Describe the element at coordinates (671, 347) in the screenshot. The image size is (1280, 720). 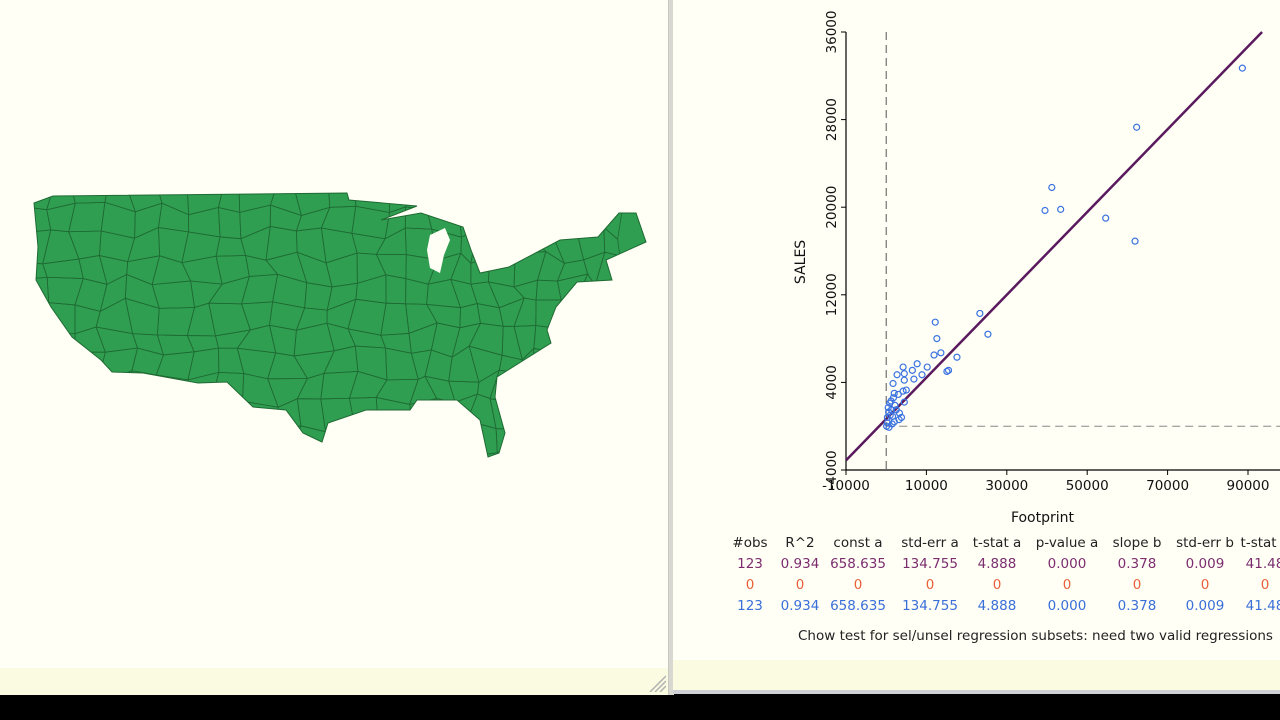
I see `panel-splitter` at that location.